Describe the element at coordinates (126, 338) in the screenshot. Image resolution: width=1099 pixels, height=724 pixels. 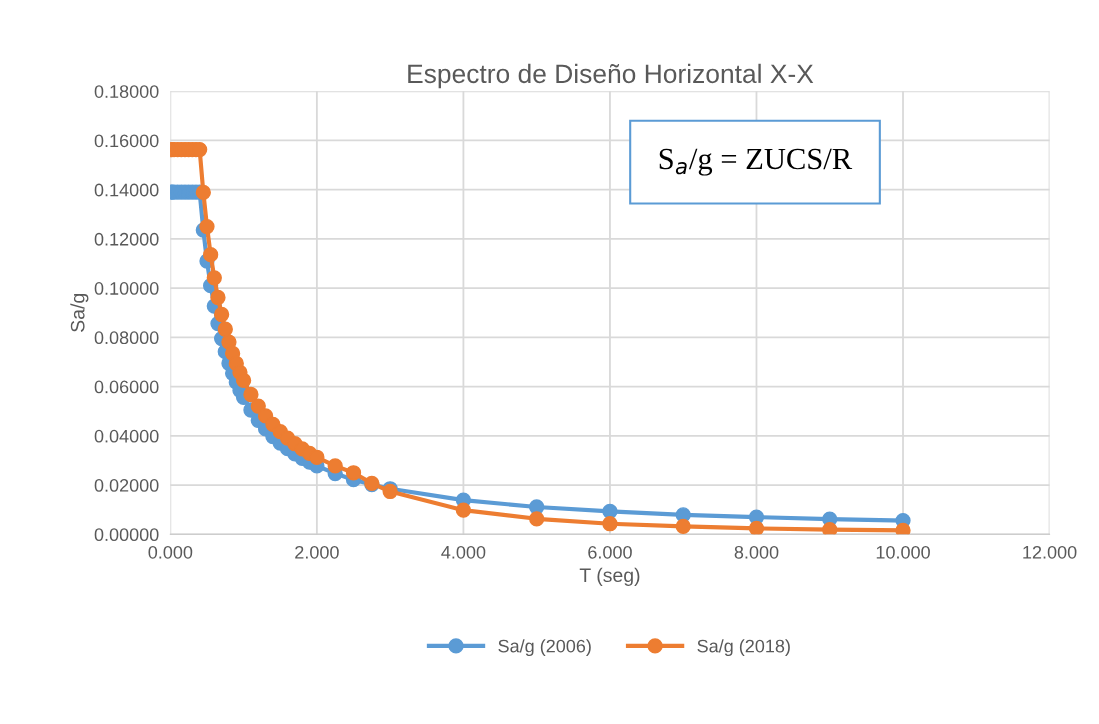
I see `y-tick-label: 0.08000` at that location.